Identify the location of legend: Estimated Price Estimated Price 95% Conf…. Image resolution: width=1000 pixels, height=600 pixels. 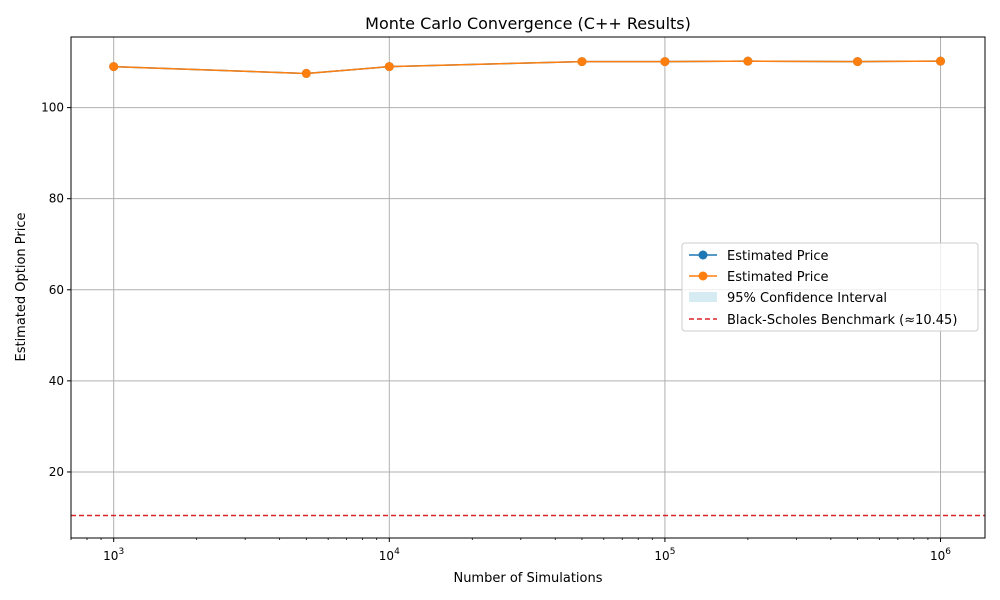
(830, 287).